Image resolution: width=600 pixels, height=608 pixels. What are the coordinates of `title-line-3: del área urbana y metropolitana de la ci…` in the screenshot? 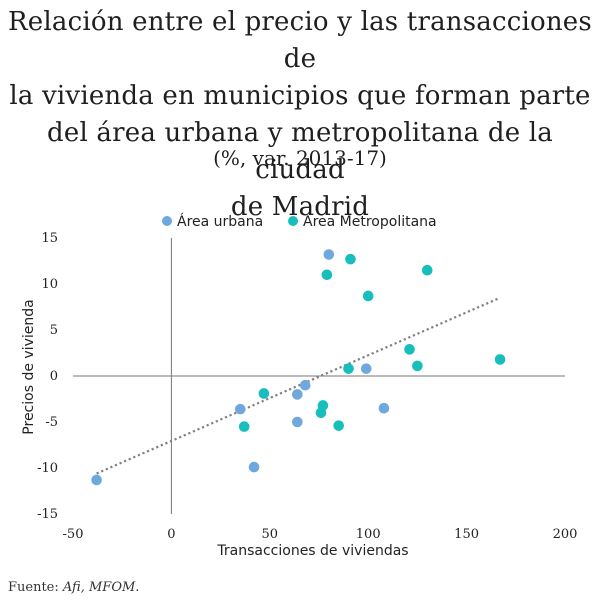 It's located at (300, 151).